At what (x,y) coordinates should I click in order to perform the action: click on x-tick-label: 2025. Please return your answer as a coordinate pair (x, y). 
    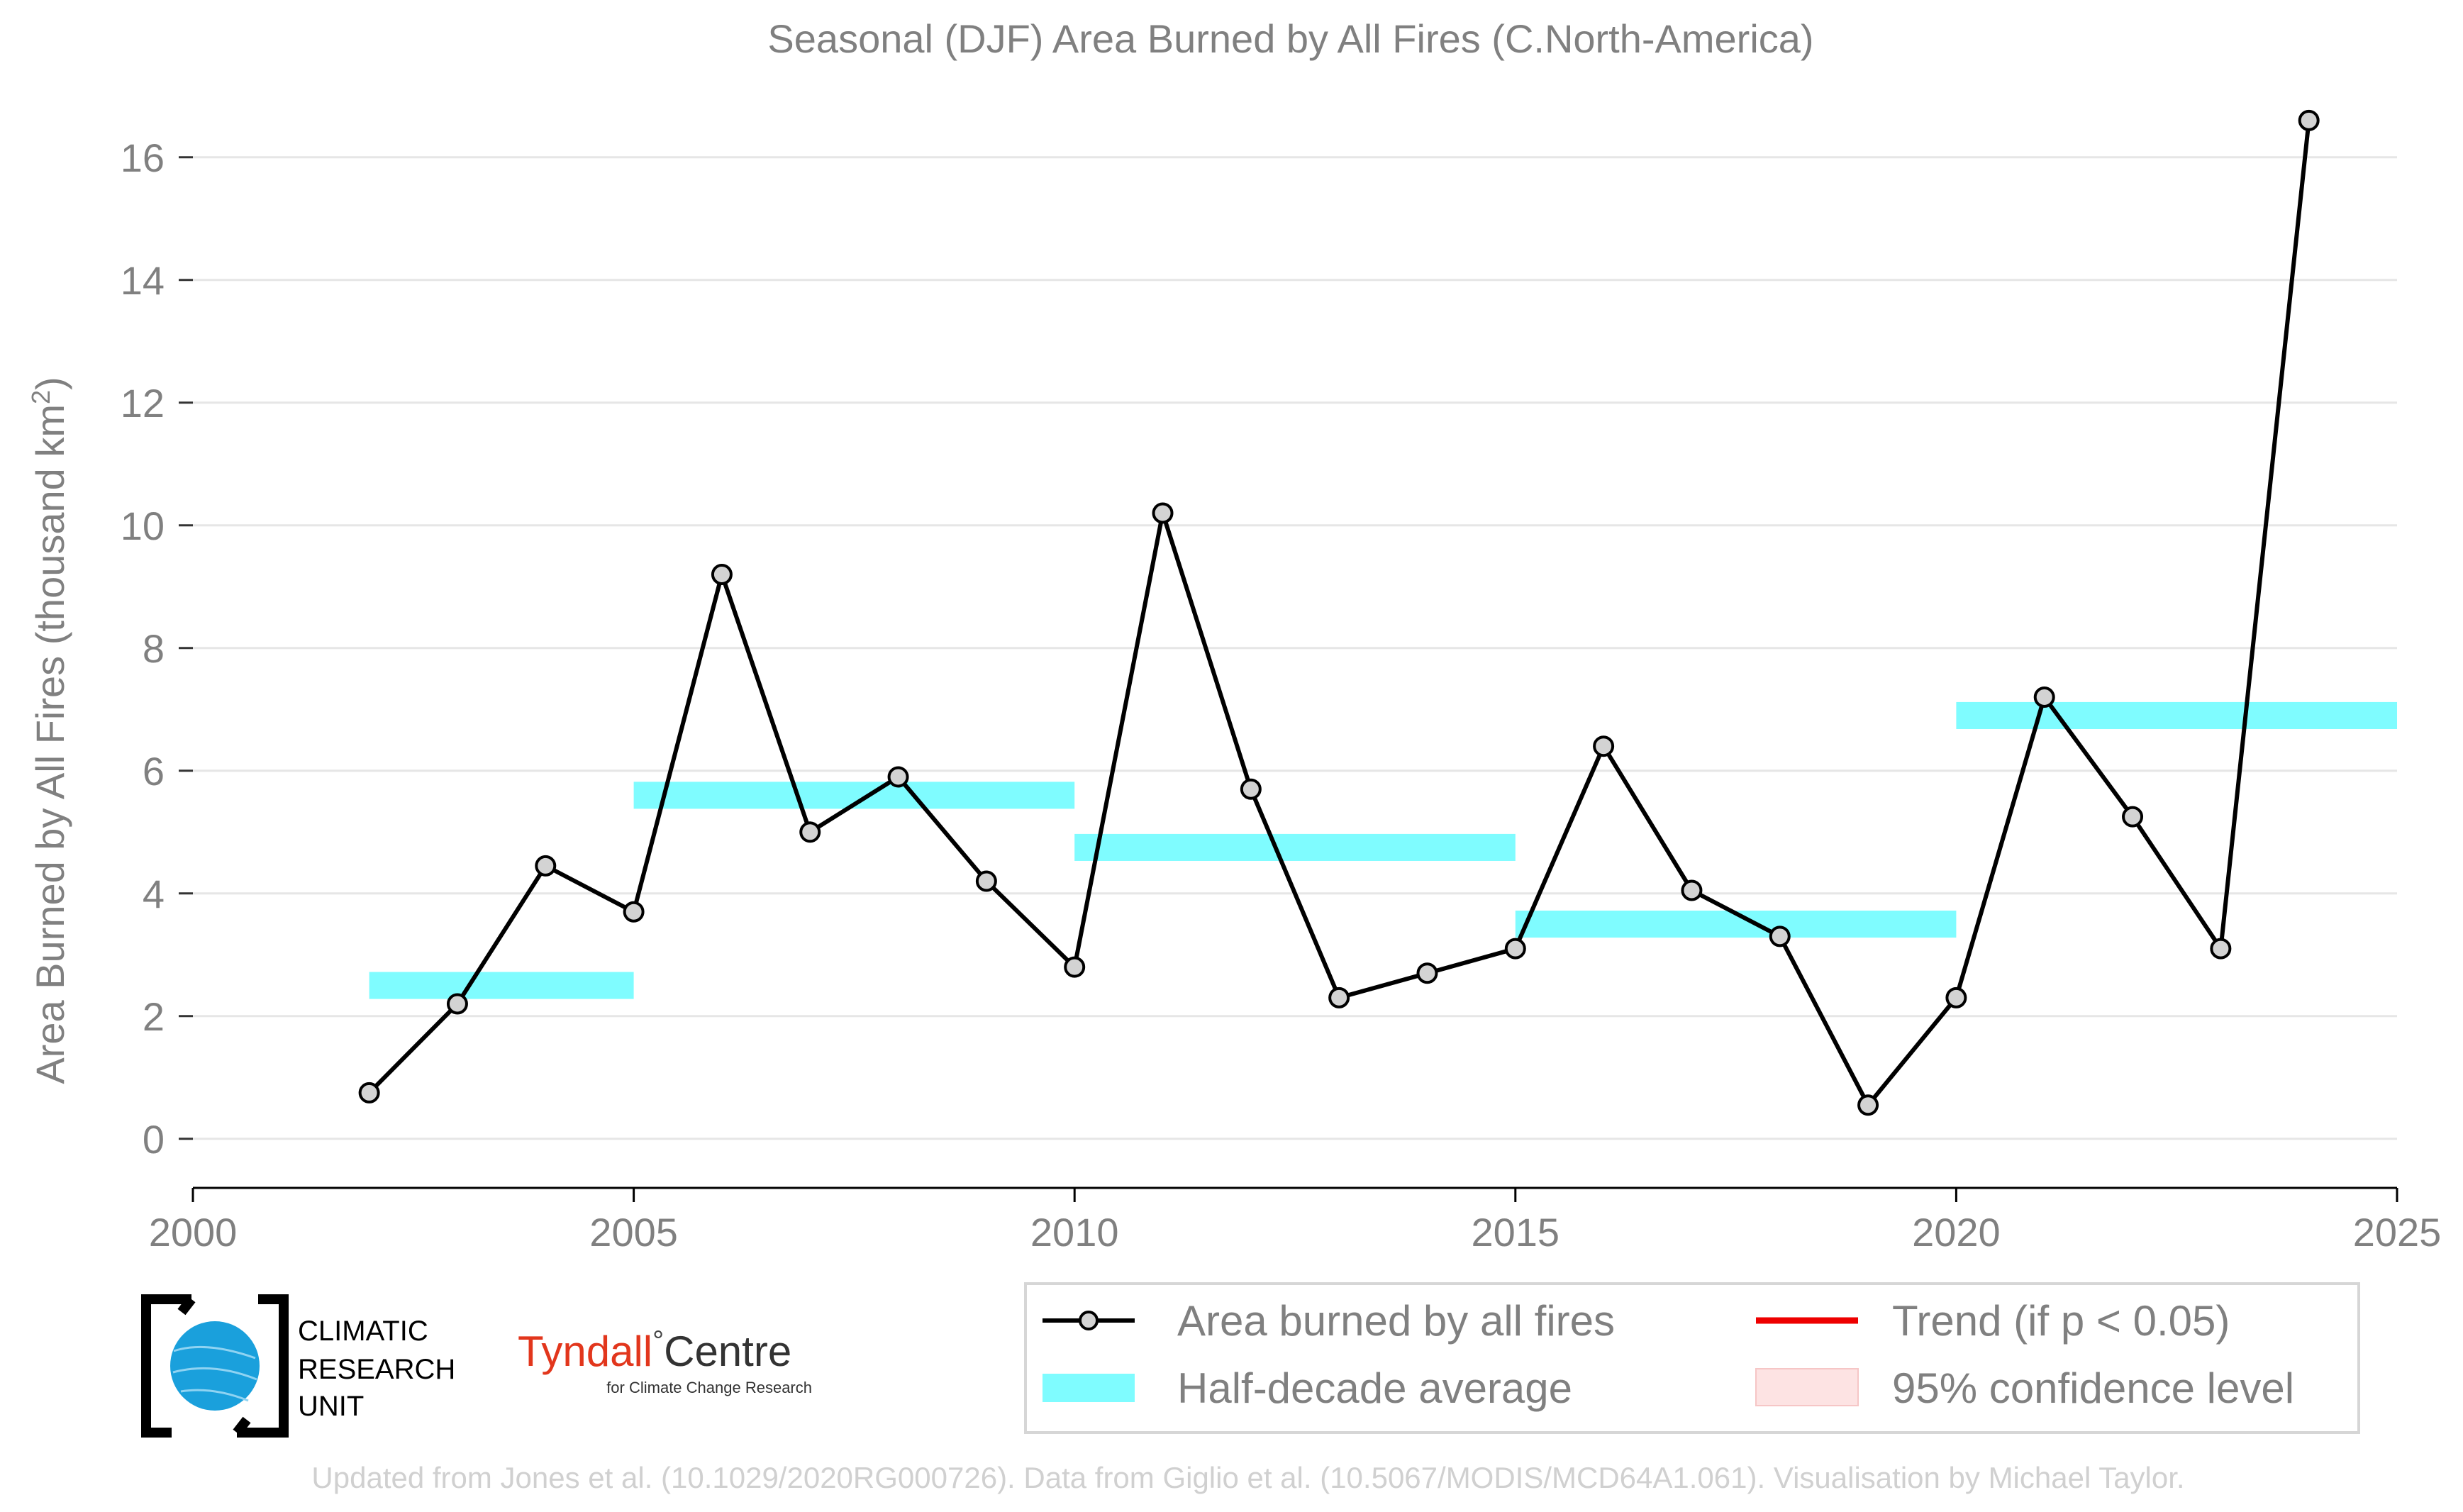
    Looking at the image, I should click on (2398, 1232).